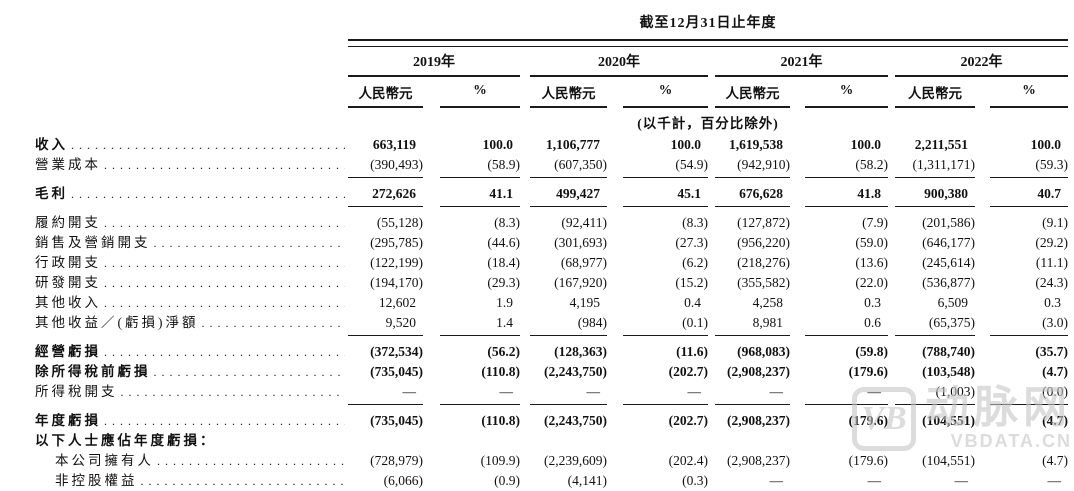  I want to click on row-label-text: 非控股權益, so click(96, 480).